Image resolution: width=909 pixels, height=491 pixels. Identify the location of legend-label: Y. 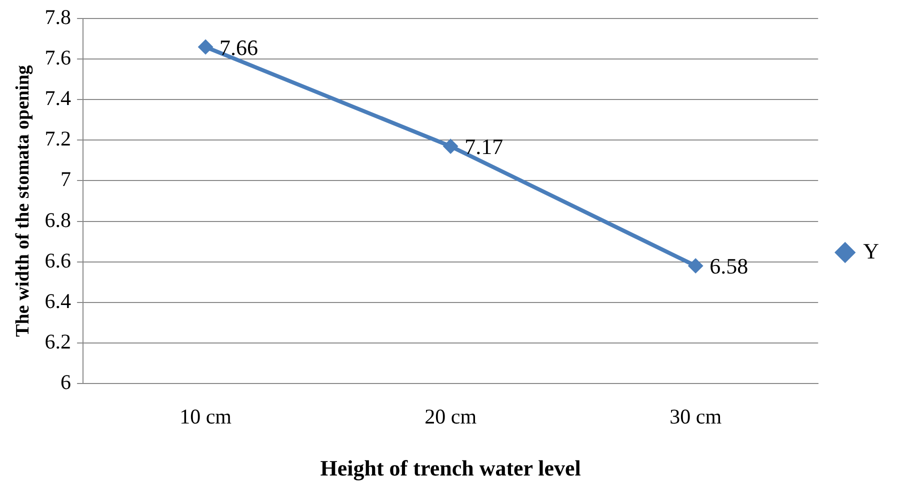
(871, 251).